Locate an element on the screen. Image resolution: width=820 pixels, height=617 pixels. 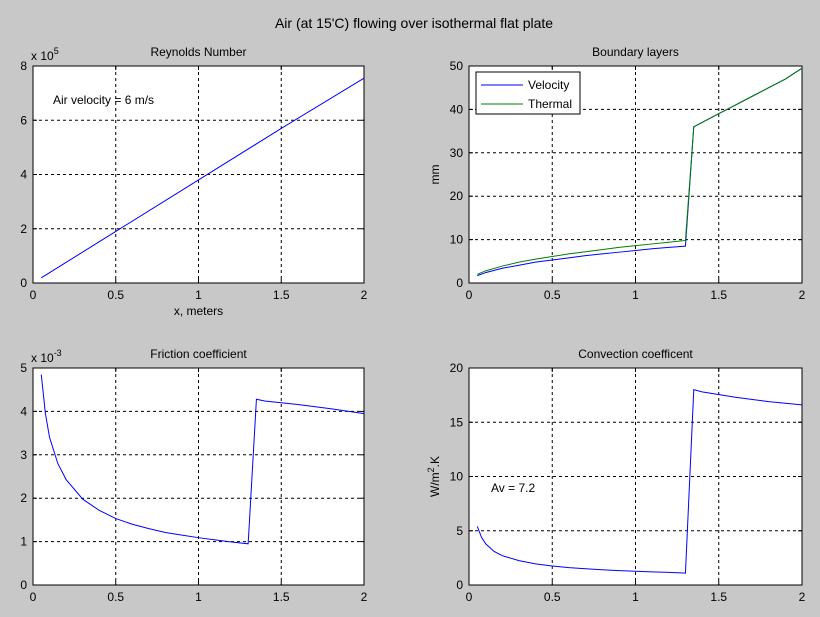
convection-ytick-label: 15 is located at coordinates (457, 422).